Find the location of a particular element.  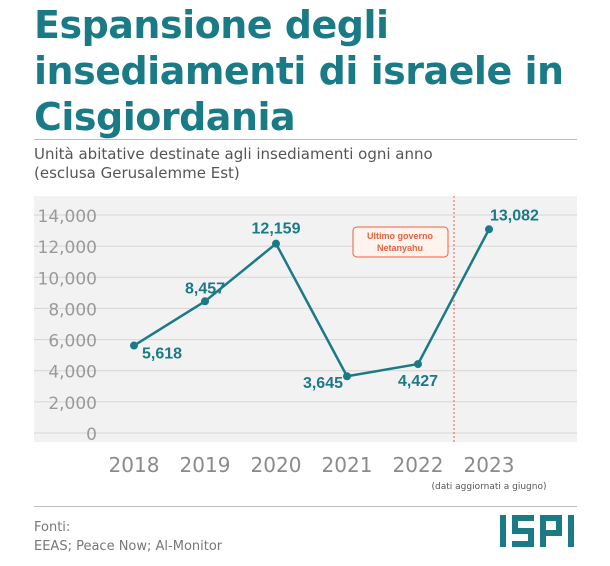

data-label: 8,457 is located at coordinates (205, 288).